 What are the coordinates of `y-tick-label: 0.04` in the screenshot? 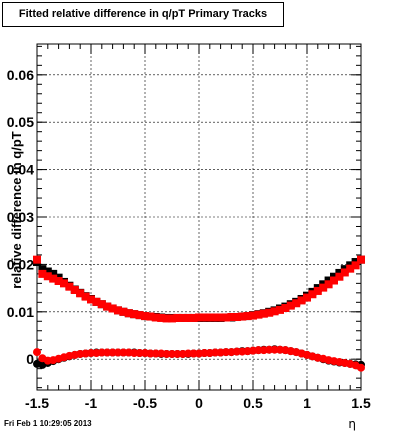 It's located at (20, 170).